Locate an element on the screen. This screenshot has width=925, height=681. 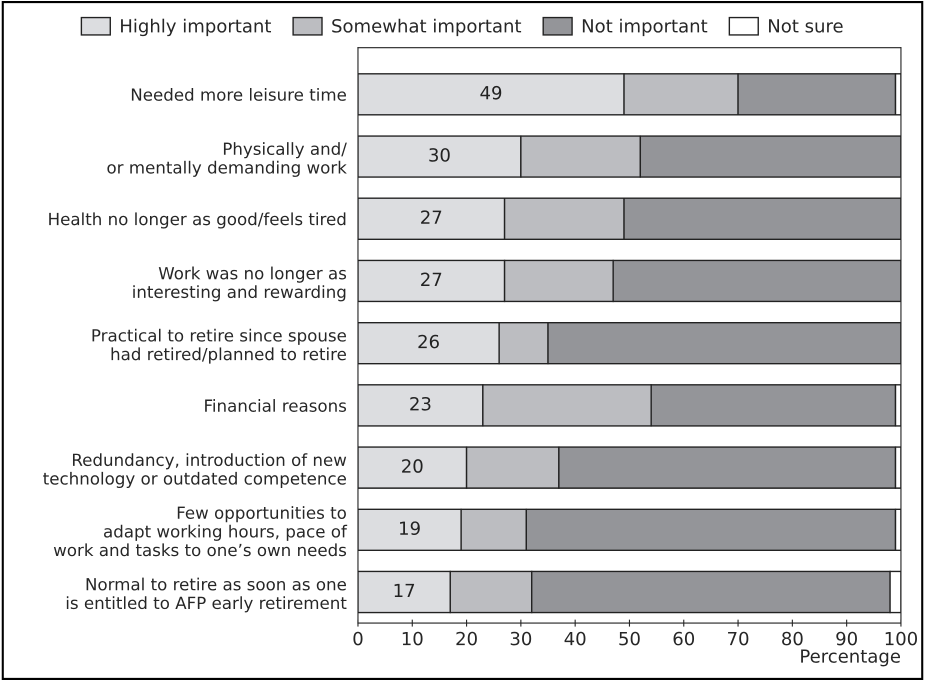
x-tick-label: 70 is located at coordinates (738, 639).